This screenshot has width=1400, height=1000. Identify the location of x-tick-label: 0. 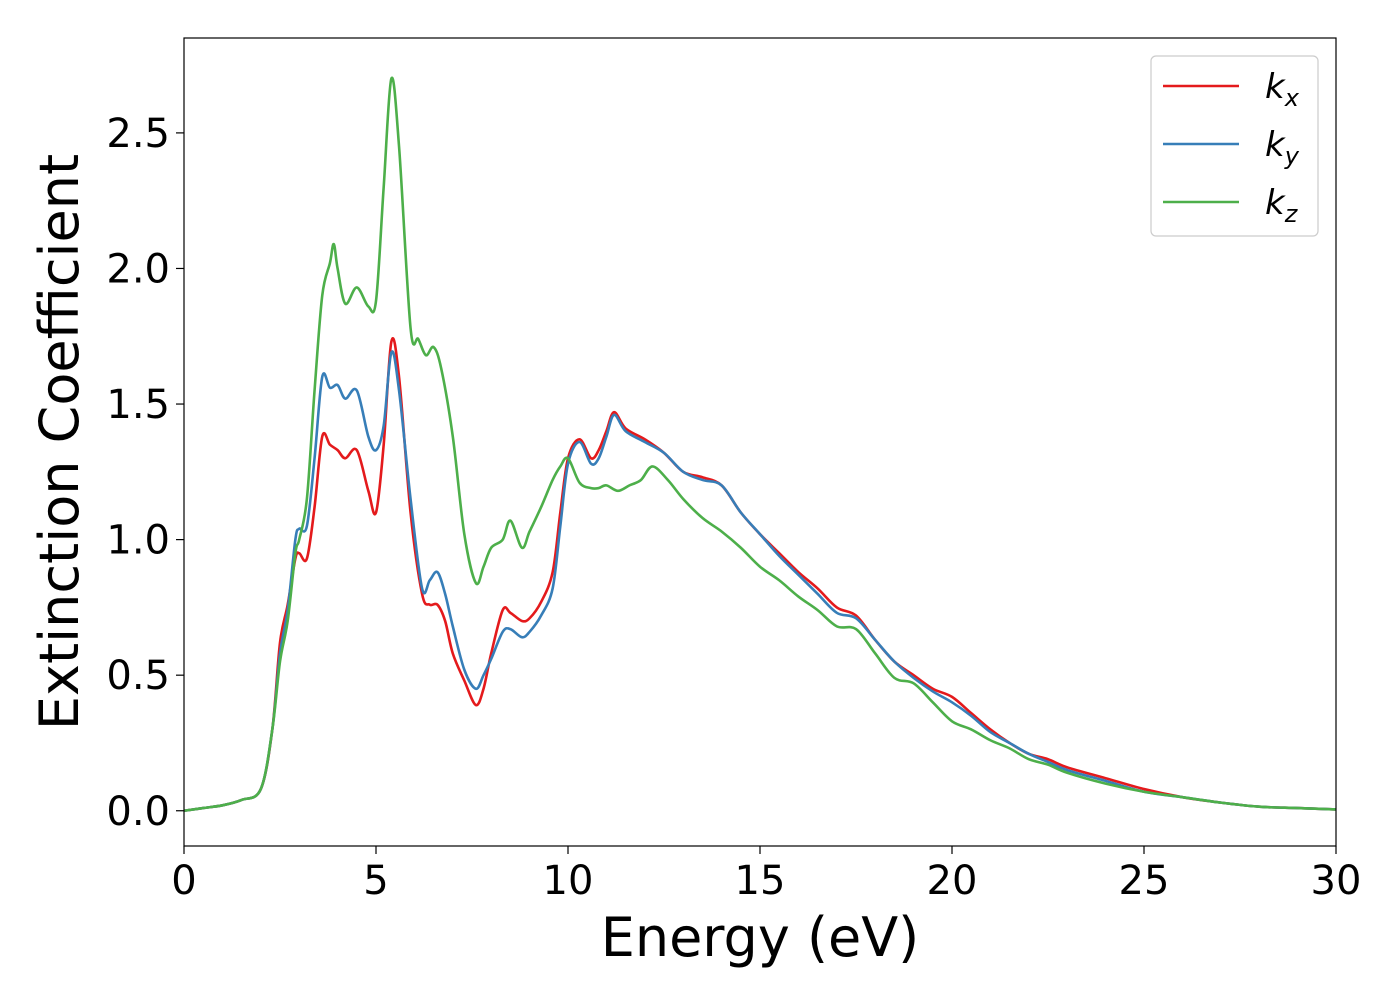
(183, 881).